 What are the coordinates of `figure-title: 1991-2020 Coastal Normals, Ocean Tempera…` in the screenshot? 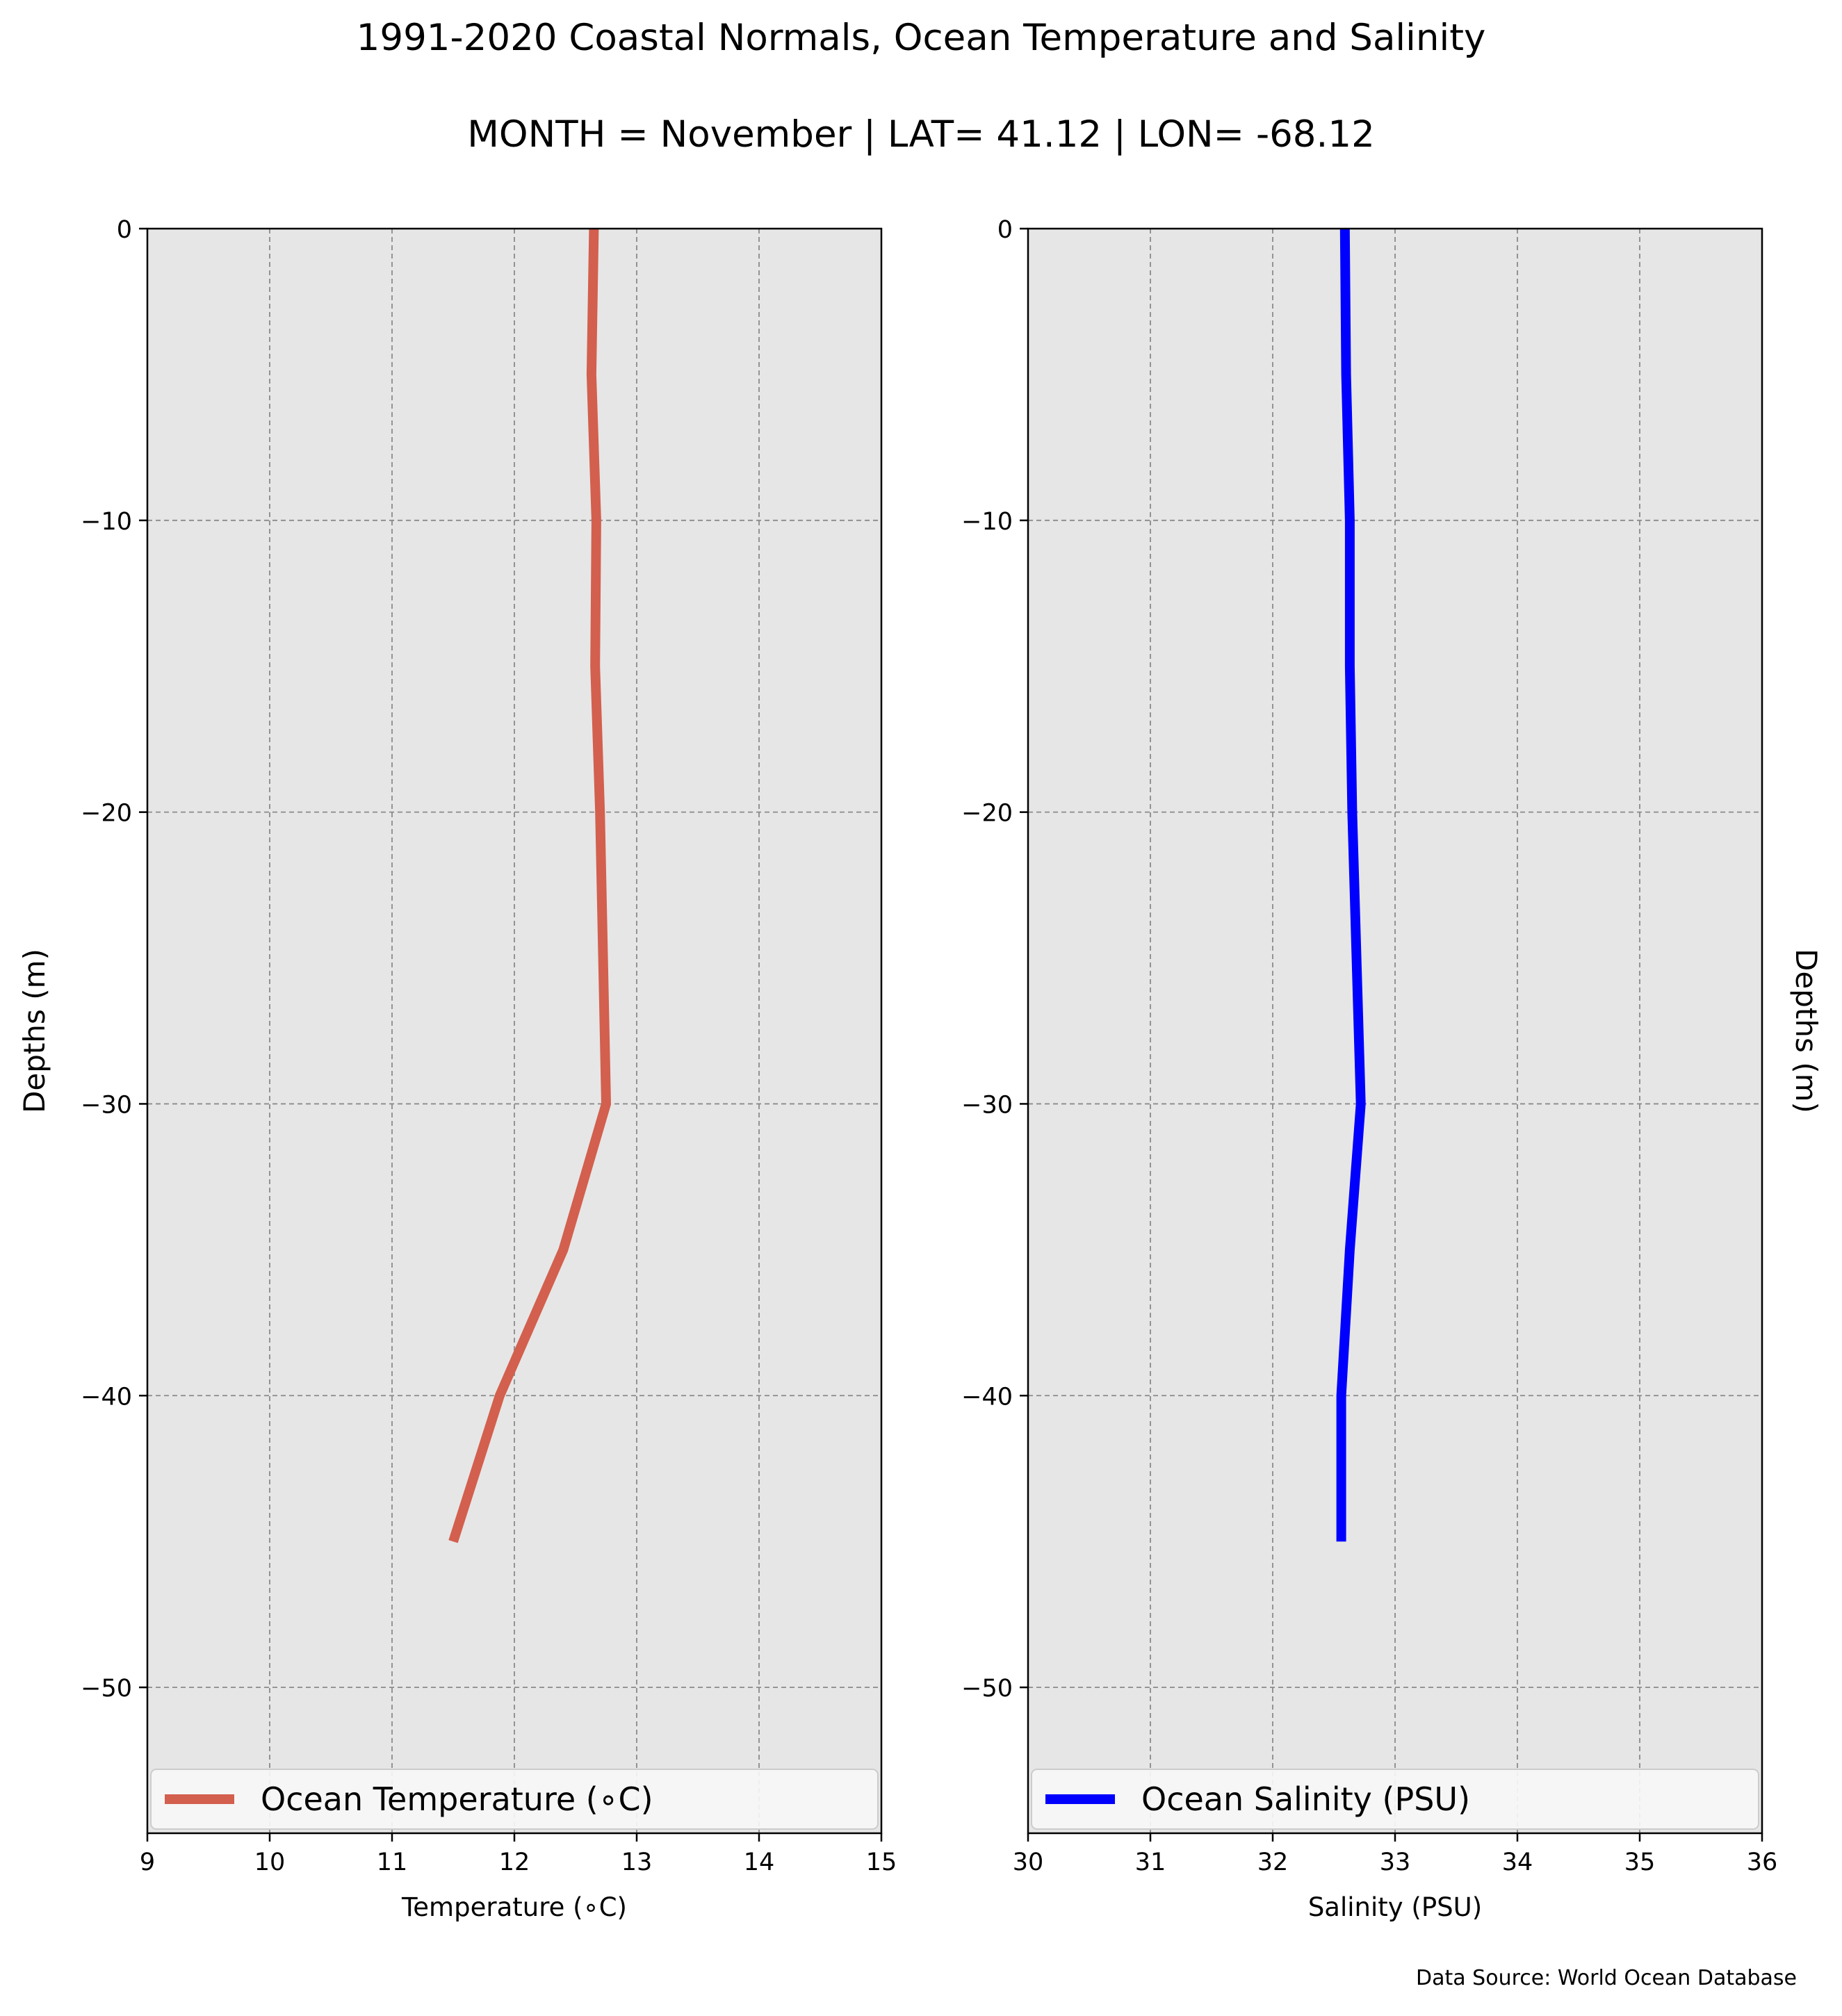 It's located at (922, 38).